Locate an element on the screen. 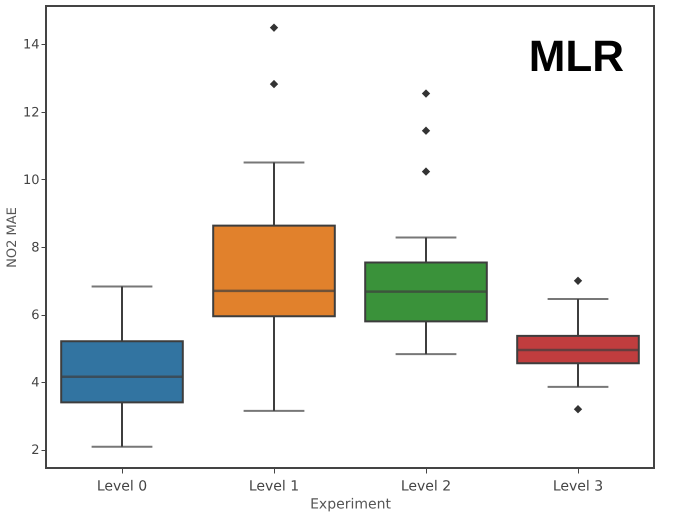 The image size is (677, 519). x-tick-label: Level 0 is located at coordinates (122, 486).